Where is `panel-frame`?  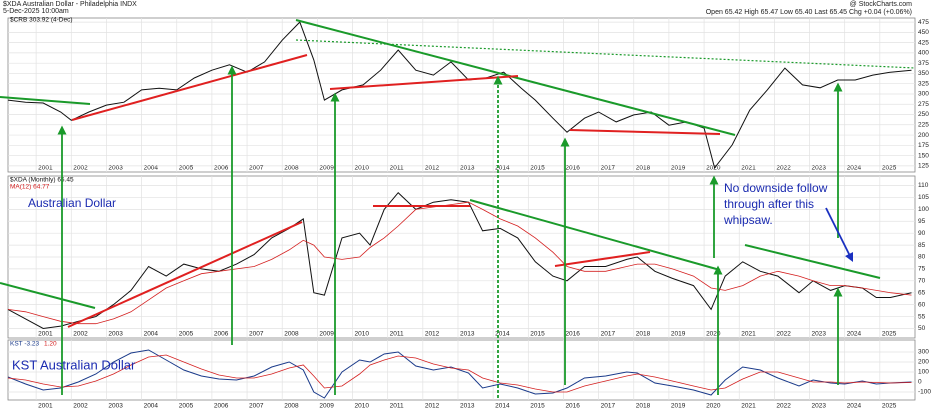 panel-frame is located at coordinates (461, 370).